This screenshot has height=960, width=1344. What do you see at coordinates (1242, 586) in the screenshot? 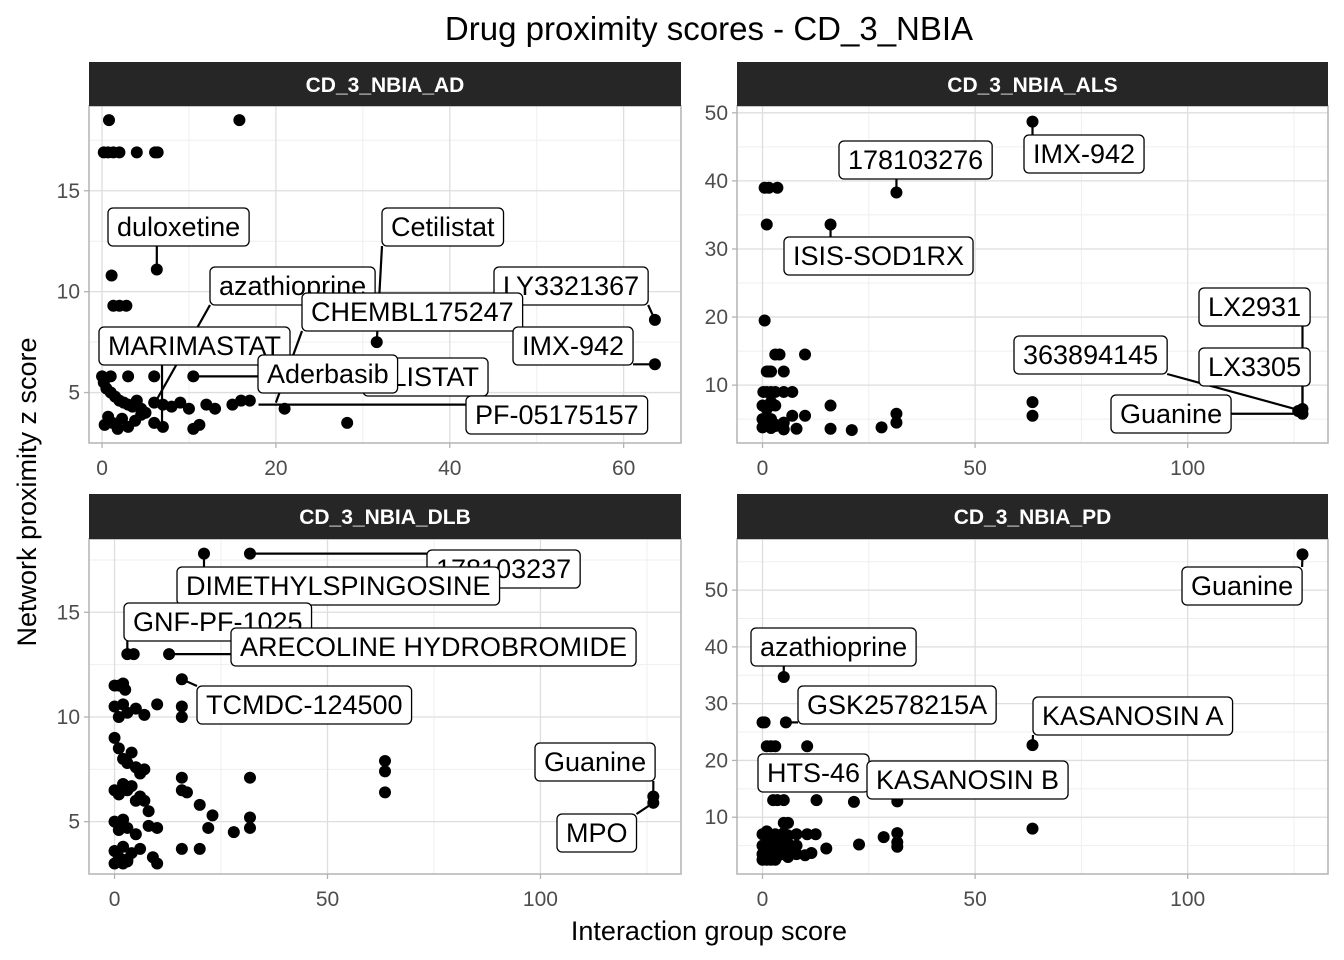
I see `drug-label: Guanine` at bounding box center [1242, 586].